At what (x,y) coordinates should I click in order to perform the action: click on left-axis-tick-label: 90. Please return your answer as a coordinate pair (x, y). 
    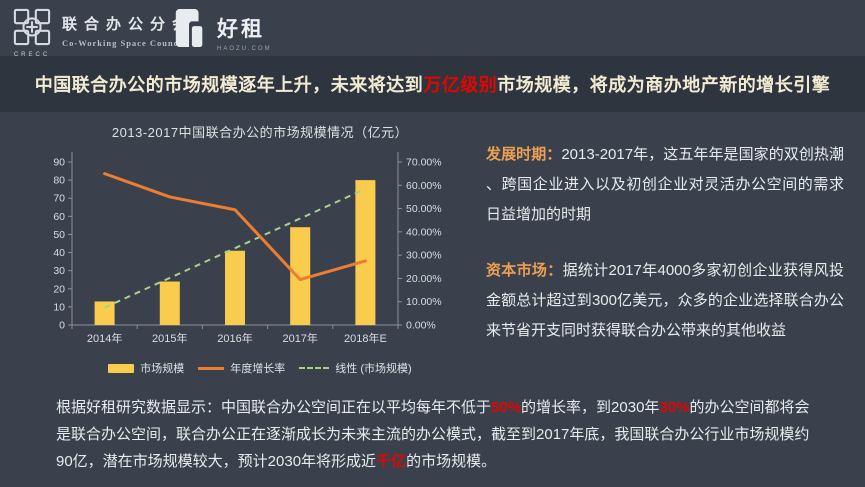
    Looking at the image, I should click on (59, 163).